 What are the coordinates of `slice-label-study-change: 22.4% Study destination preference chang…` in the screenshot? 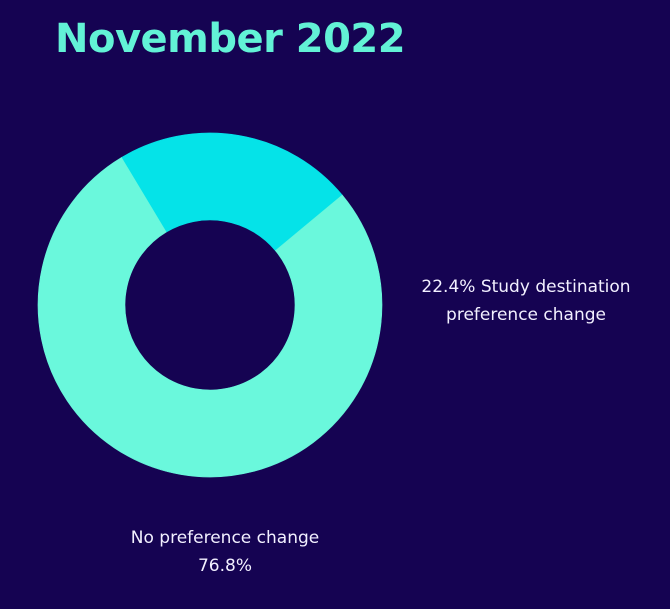 It's located at (526, 301).